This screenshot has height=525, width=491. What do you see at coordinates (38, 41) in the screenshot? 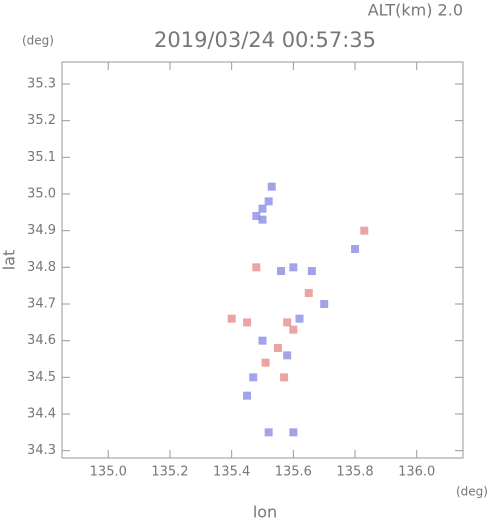
I see `y-unit: (deg)` at bounding box center [38, 41].